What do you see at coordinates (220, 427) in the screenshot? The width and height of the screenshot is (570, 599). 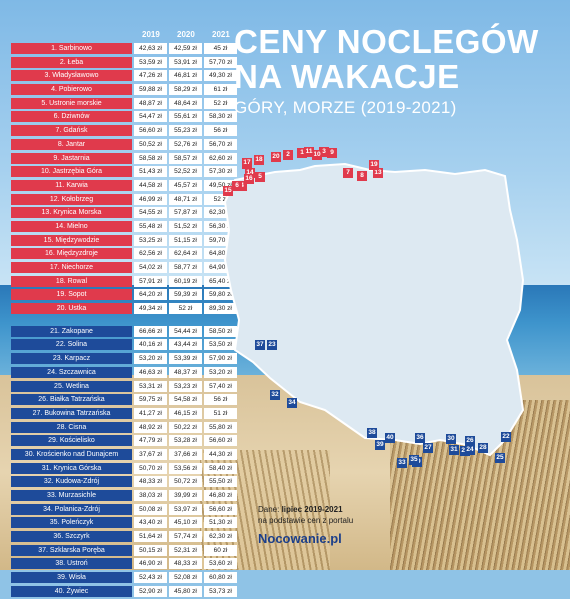 I see `price-cell: 55,80 zł` at bounding box center [220, 427].